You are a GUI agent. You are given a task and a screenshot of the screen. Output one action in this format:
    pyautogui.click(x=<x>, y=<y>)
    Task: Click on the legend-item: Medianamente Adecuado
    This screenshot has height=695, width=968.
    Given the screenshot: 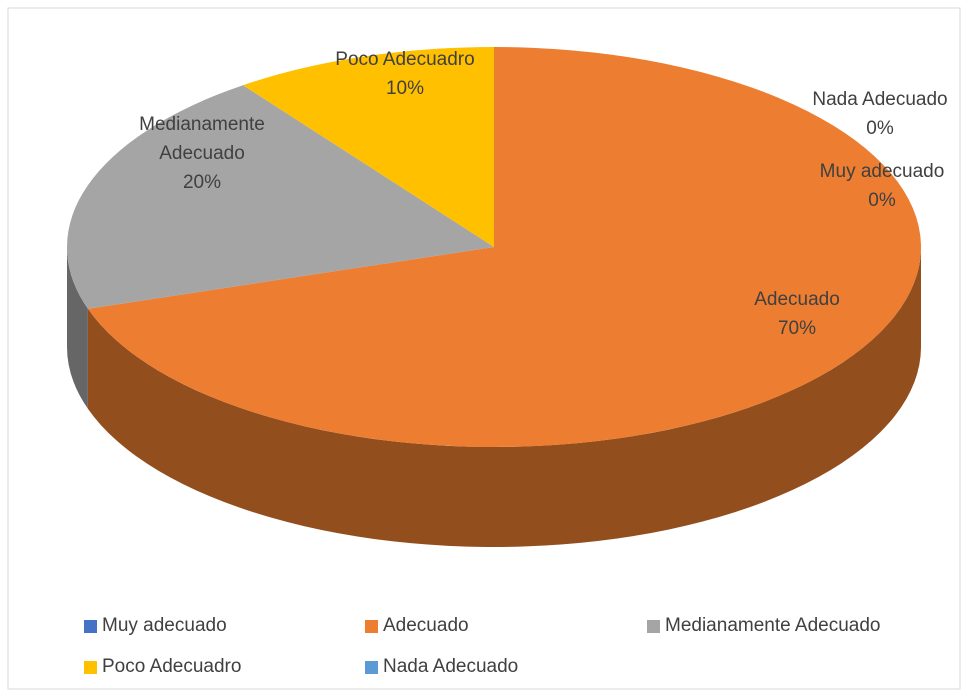 What is the action you would take?
    pyautogui.click(x=764, y=626)
    